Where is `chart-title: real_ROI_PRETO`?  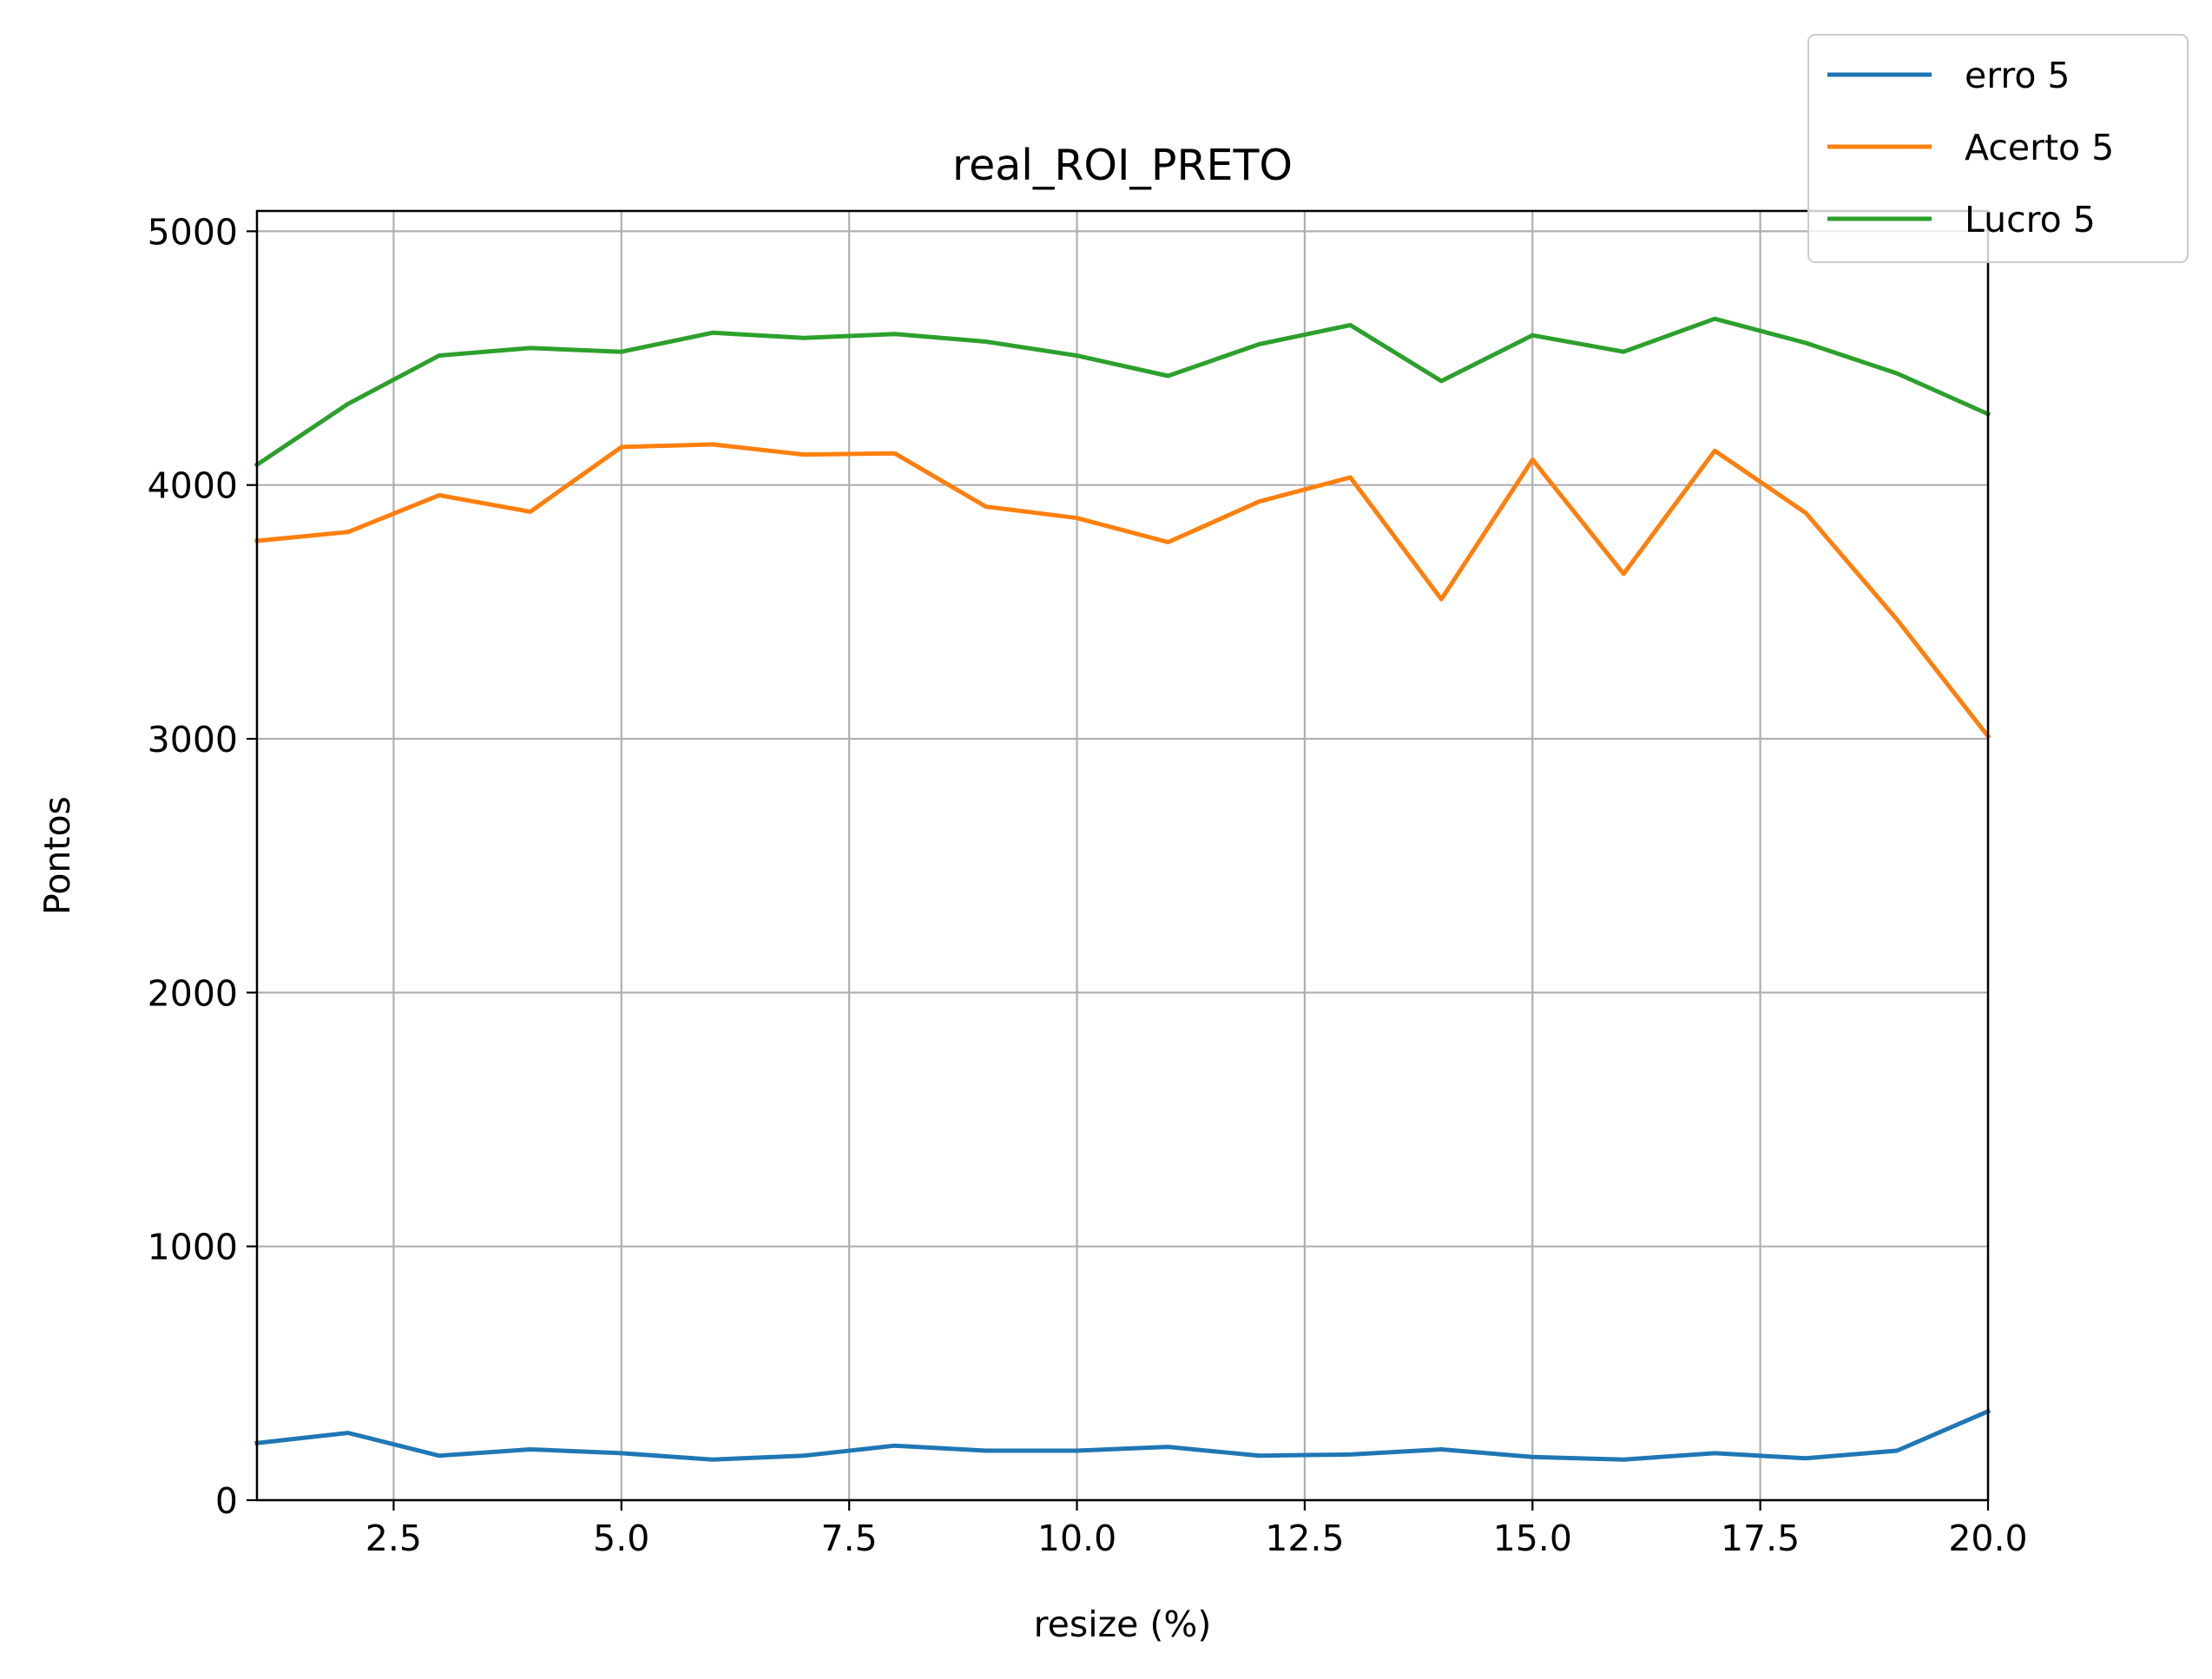 chart-title: real_ROI_PRETO is located at coordinates (1122, 165).